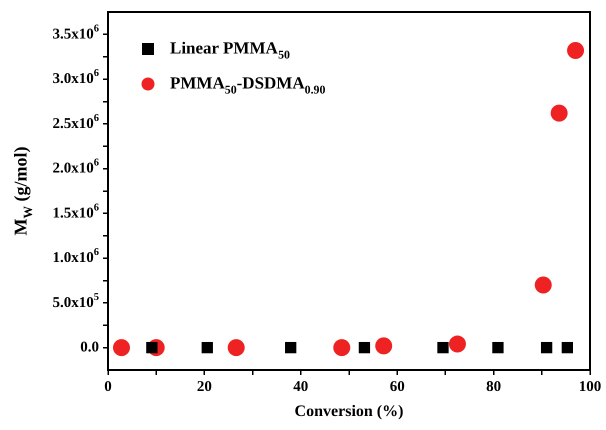 The height and width of the screenshot is (430, 606). I want to click on x-axis-title: Conversion (%), so click(349, 411).